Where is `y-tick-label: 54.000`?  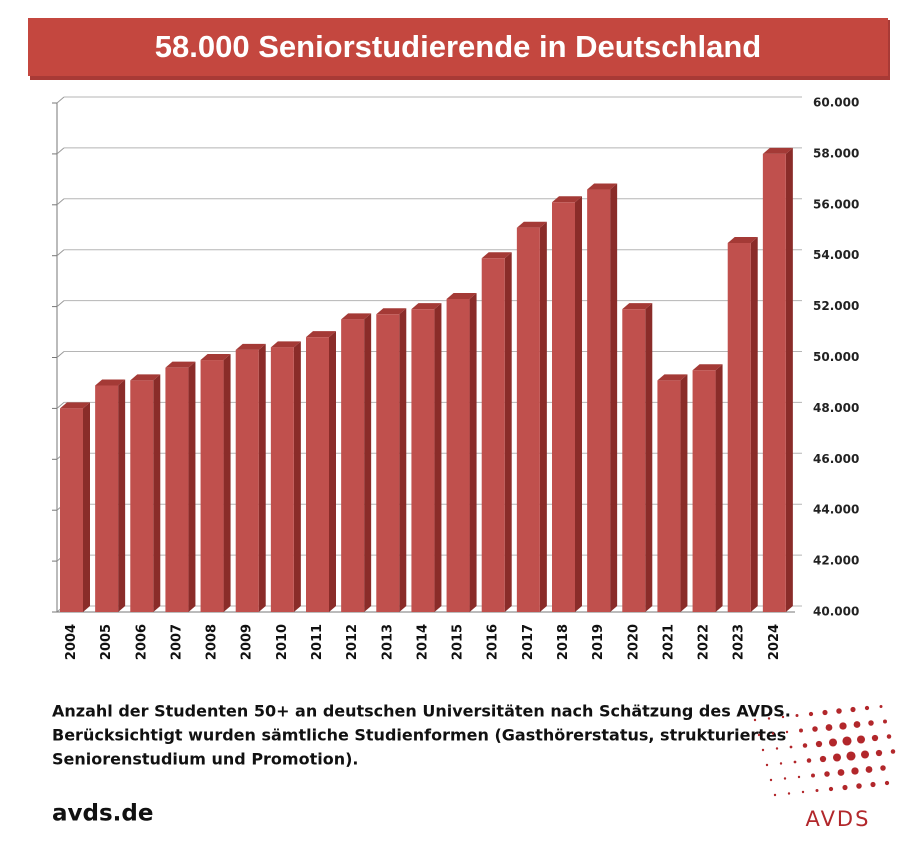
y-tick-label: 54.000 is located at coordinates (836, 255).